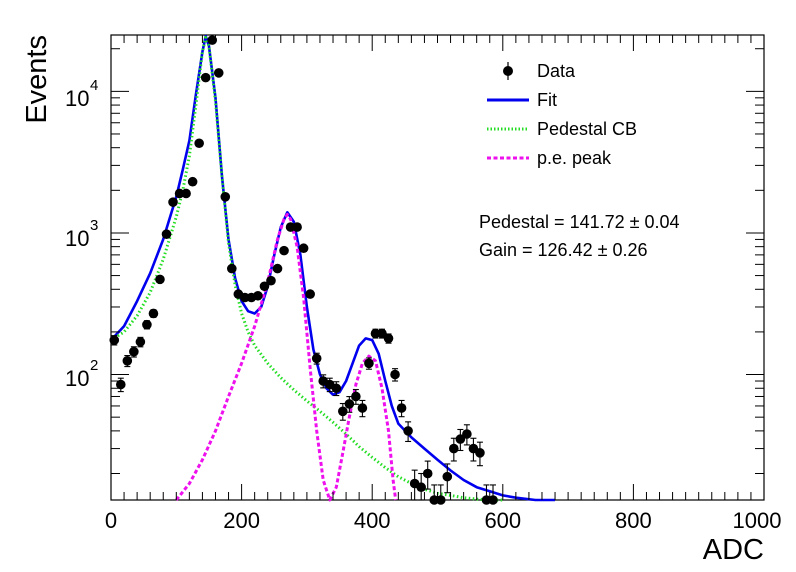 This screenshot has height=572, width=796. I want to click on y-tick-label-1000: 10 3, so click(81, 234).